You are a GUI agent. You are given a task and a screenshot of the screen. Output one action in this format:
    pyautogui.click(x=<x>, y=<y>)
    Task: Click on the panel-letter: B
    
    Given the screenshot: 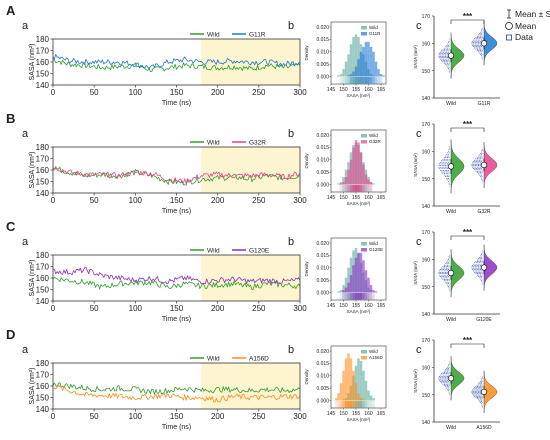 What is the action you would take?
    pyautogui.click(x=10, y=118)
    